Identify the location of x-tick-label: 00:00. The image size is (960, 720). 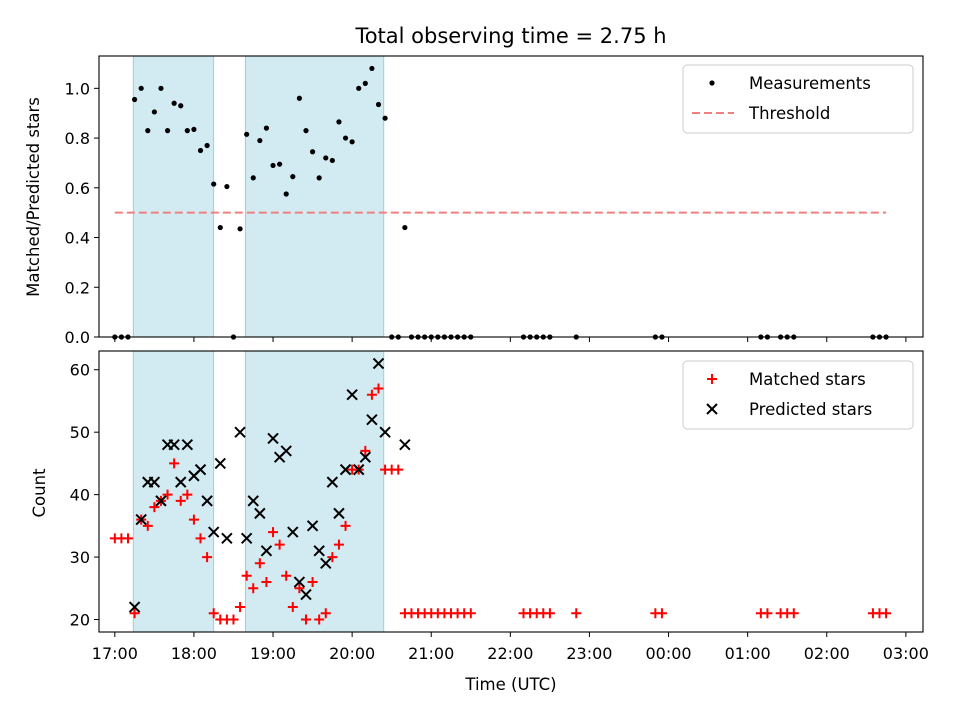
(668, 653).